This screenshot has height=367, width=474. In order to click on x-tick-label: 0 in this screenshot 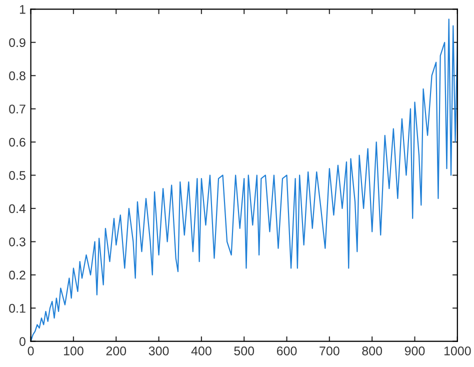, I will do `click(31, 351)`.